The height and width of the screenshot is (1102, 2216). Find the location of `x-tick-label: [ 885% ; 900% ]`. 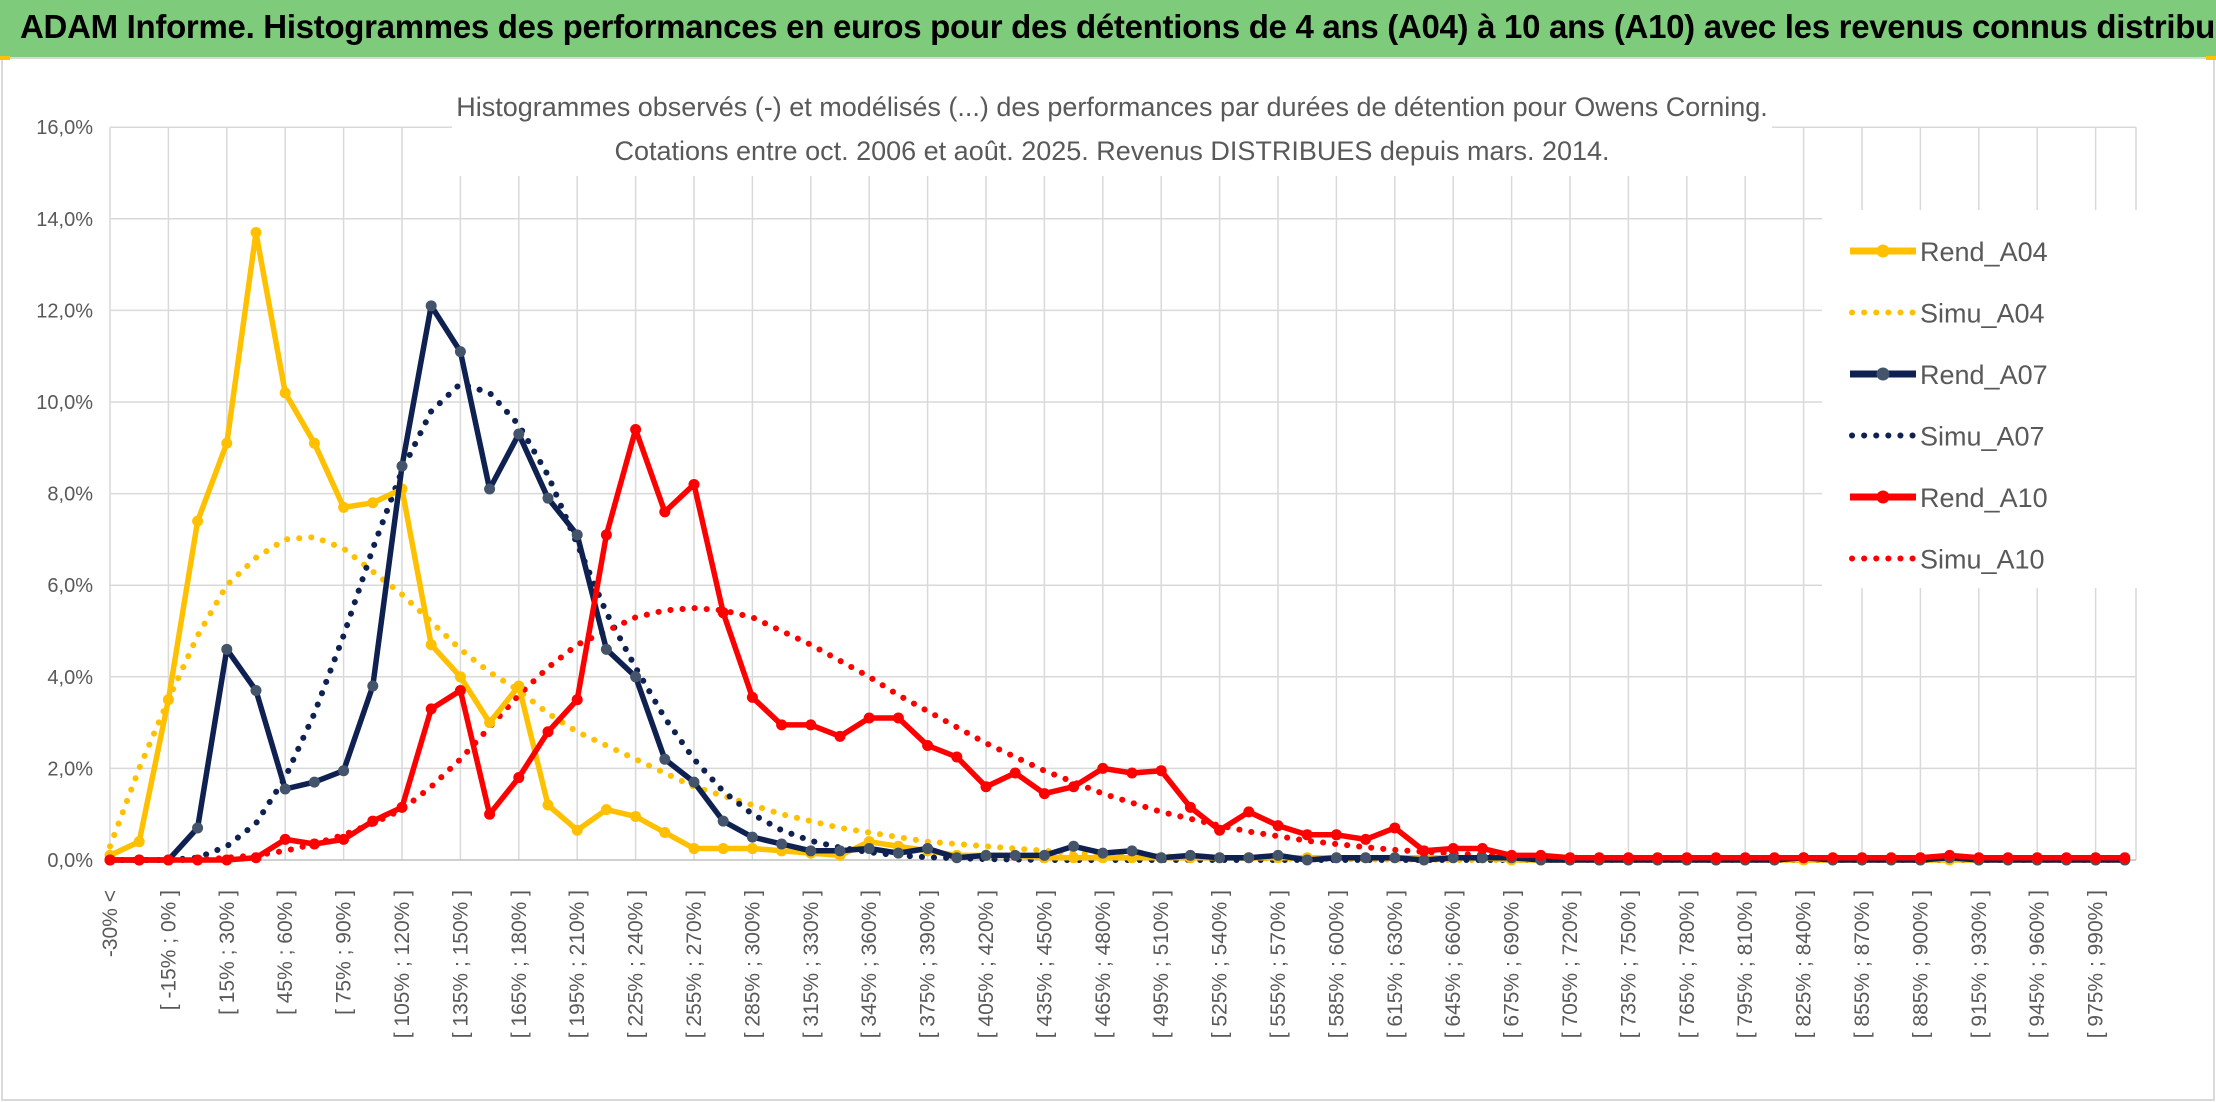

x-tick-label: [ 885% ; 900% ] is located at coordinates (1920, 964).